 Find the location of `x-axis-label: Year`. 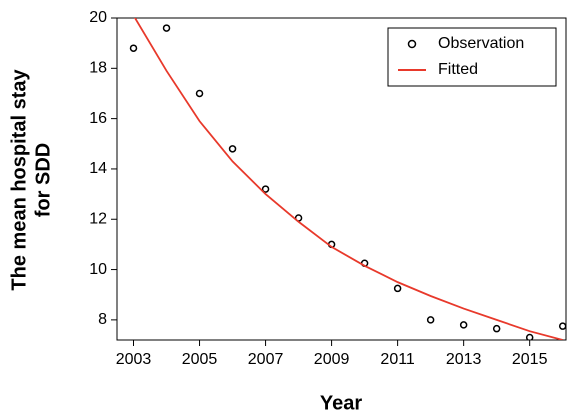

x-axis-label: Year is located at coordinates (341, 403).